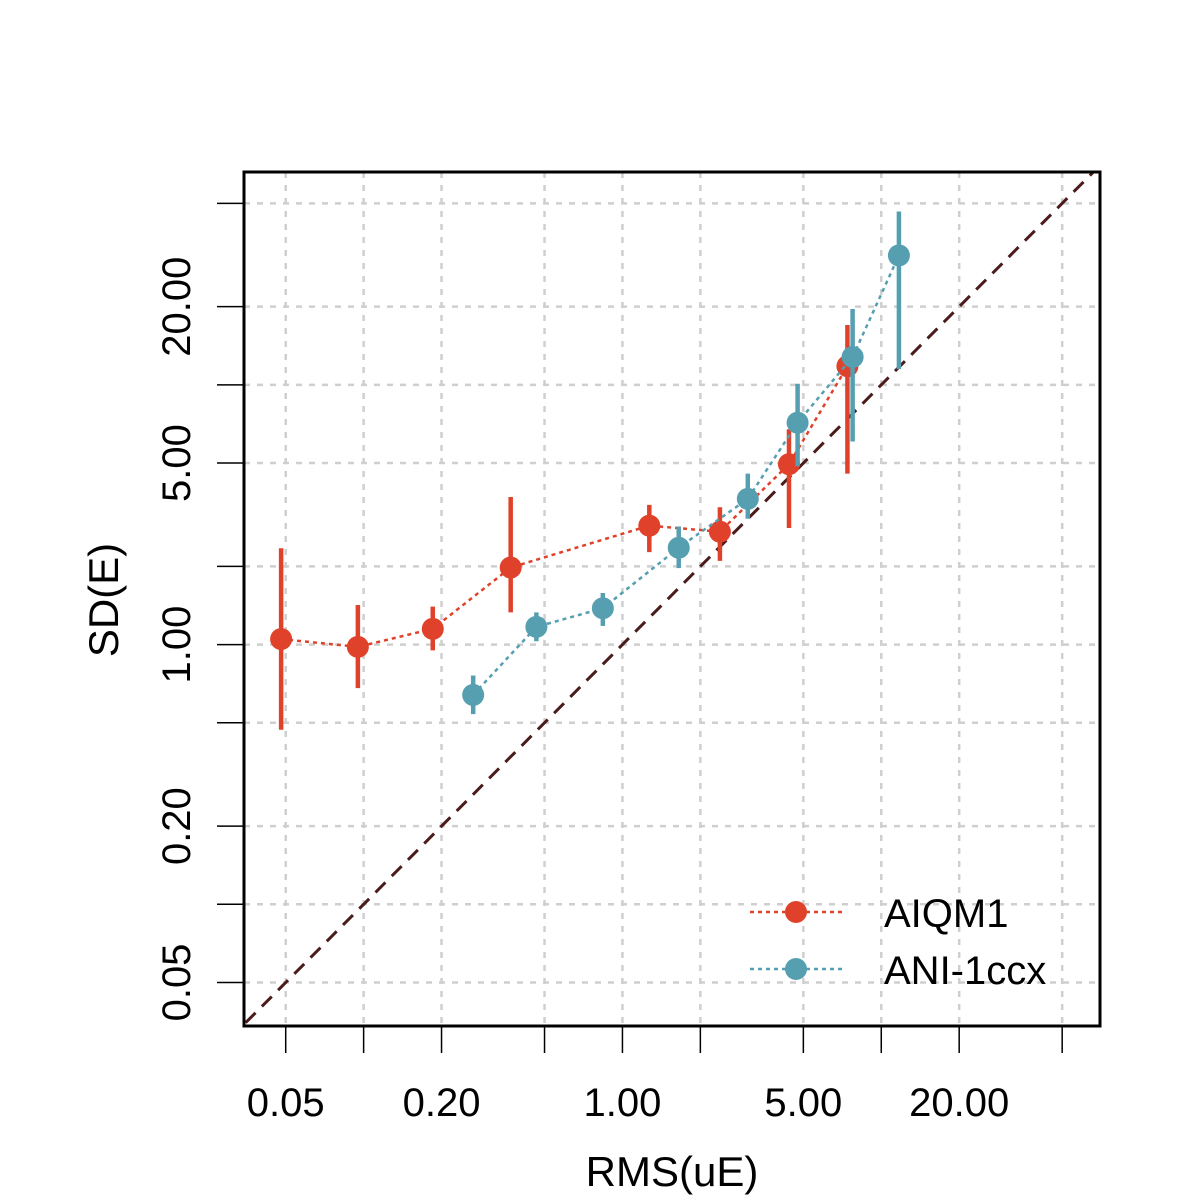  What do you see at coordinates (177, 826) in the screenshot?
I see `y-tick-label: 0.20` at bounding box center [177, 826].